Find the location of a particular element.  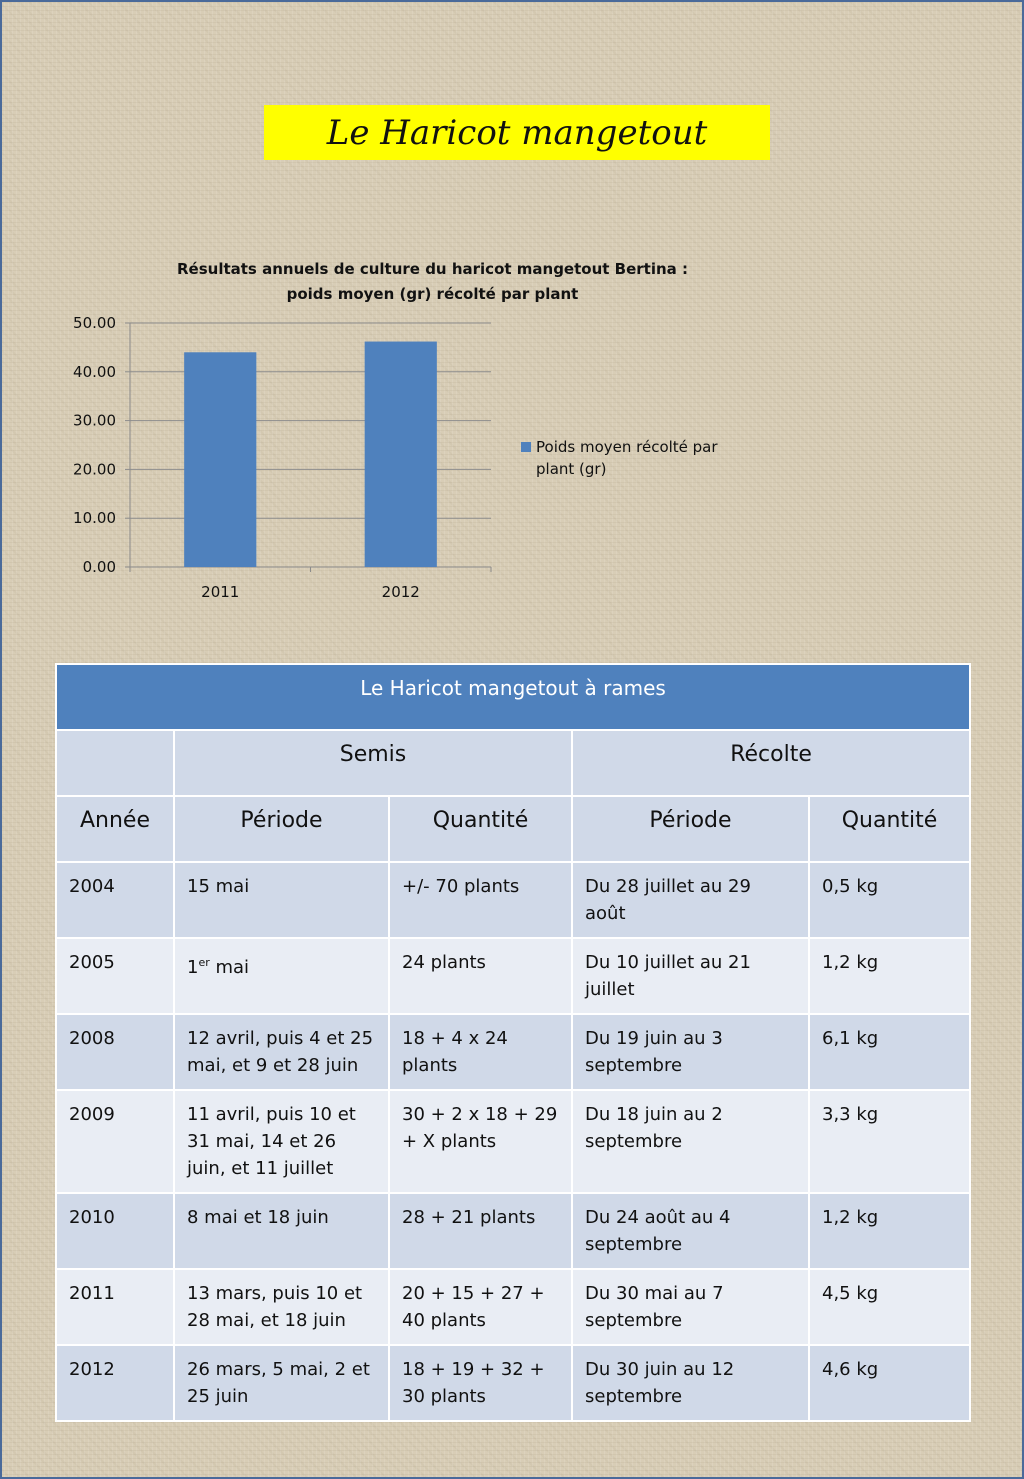

cell-annee: 2008 is located at coordinates (115, 1052).